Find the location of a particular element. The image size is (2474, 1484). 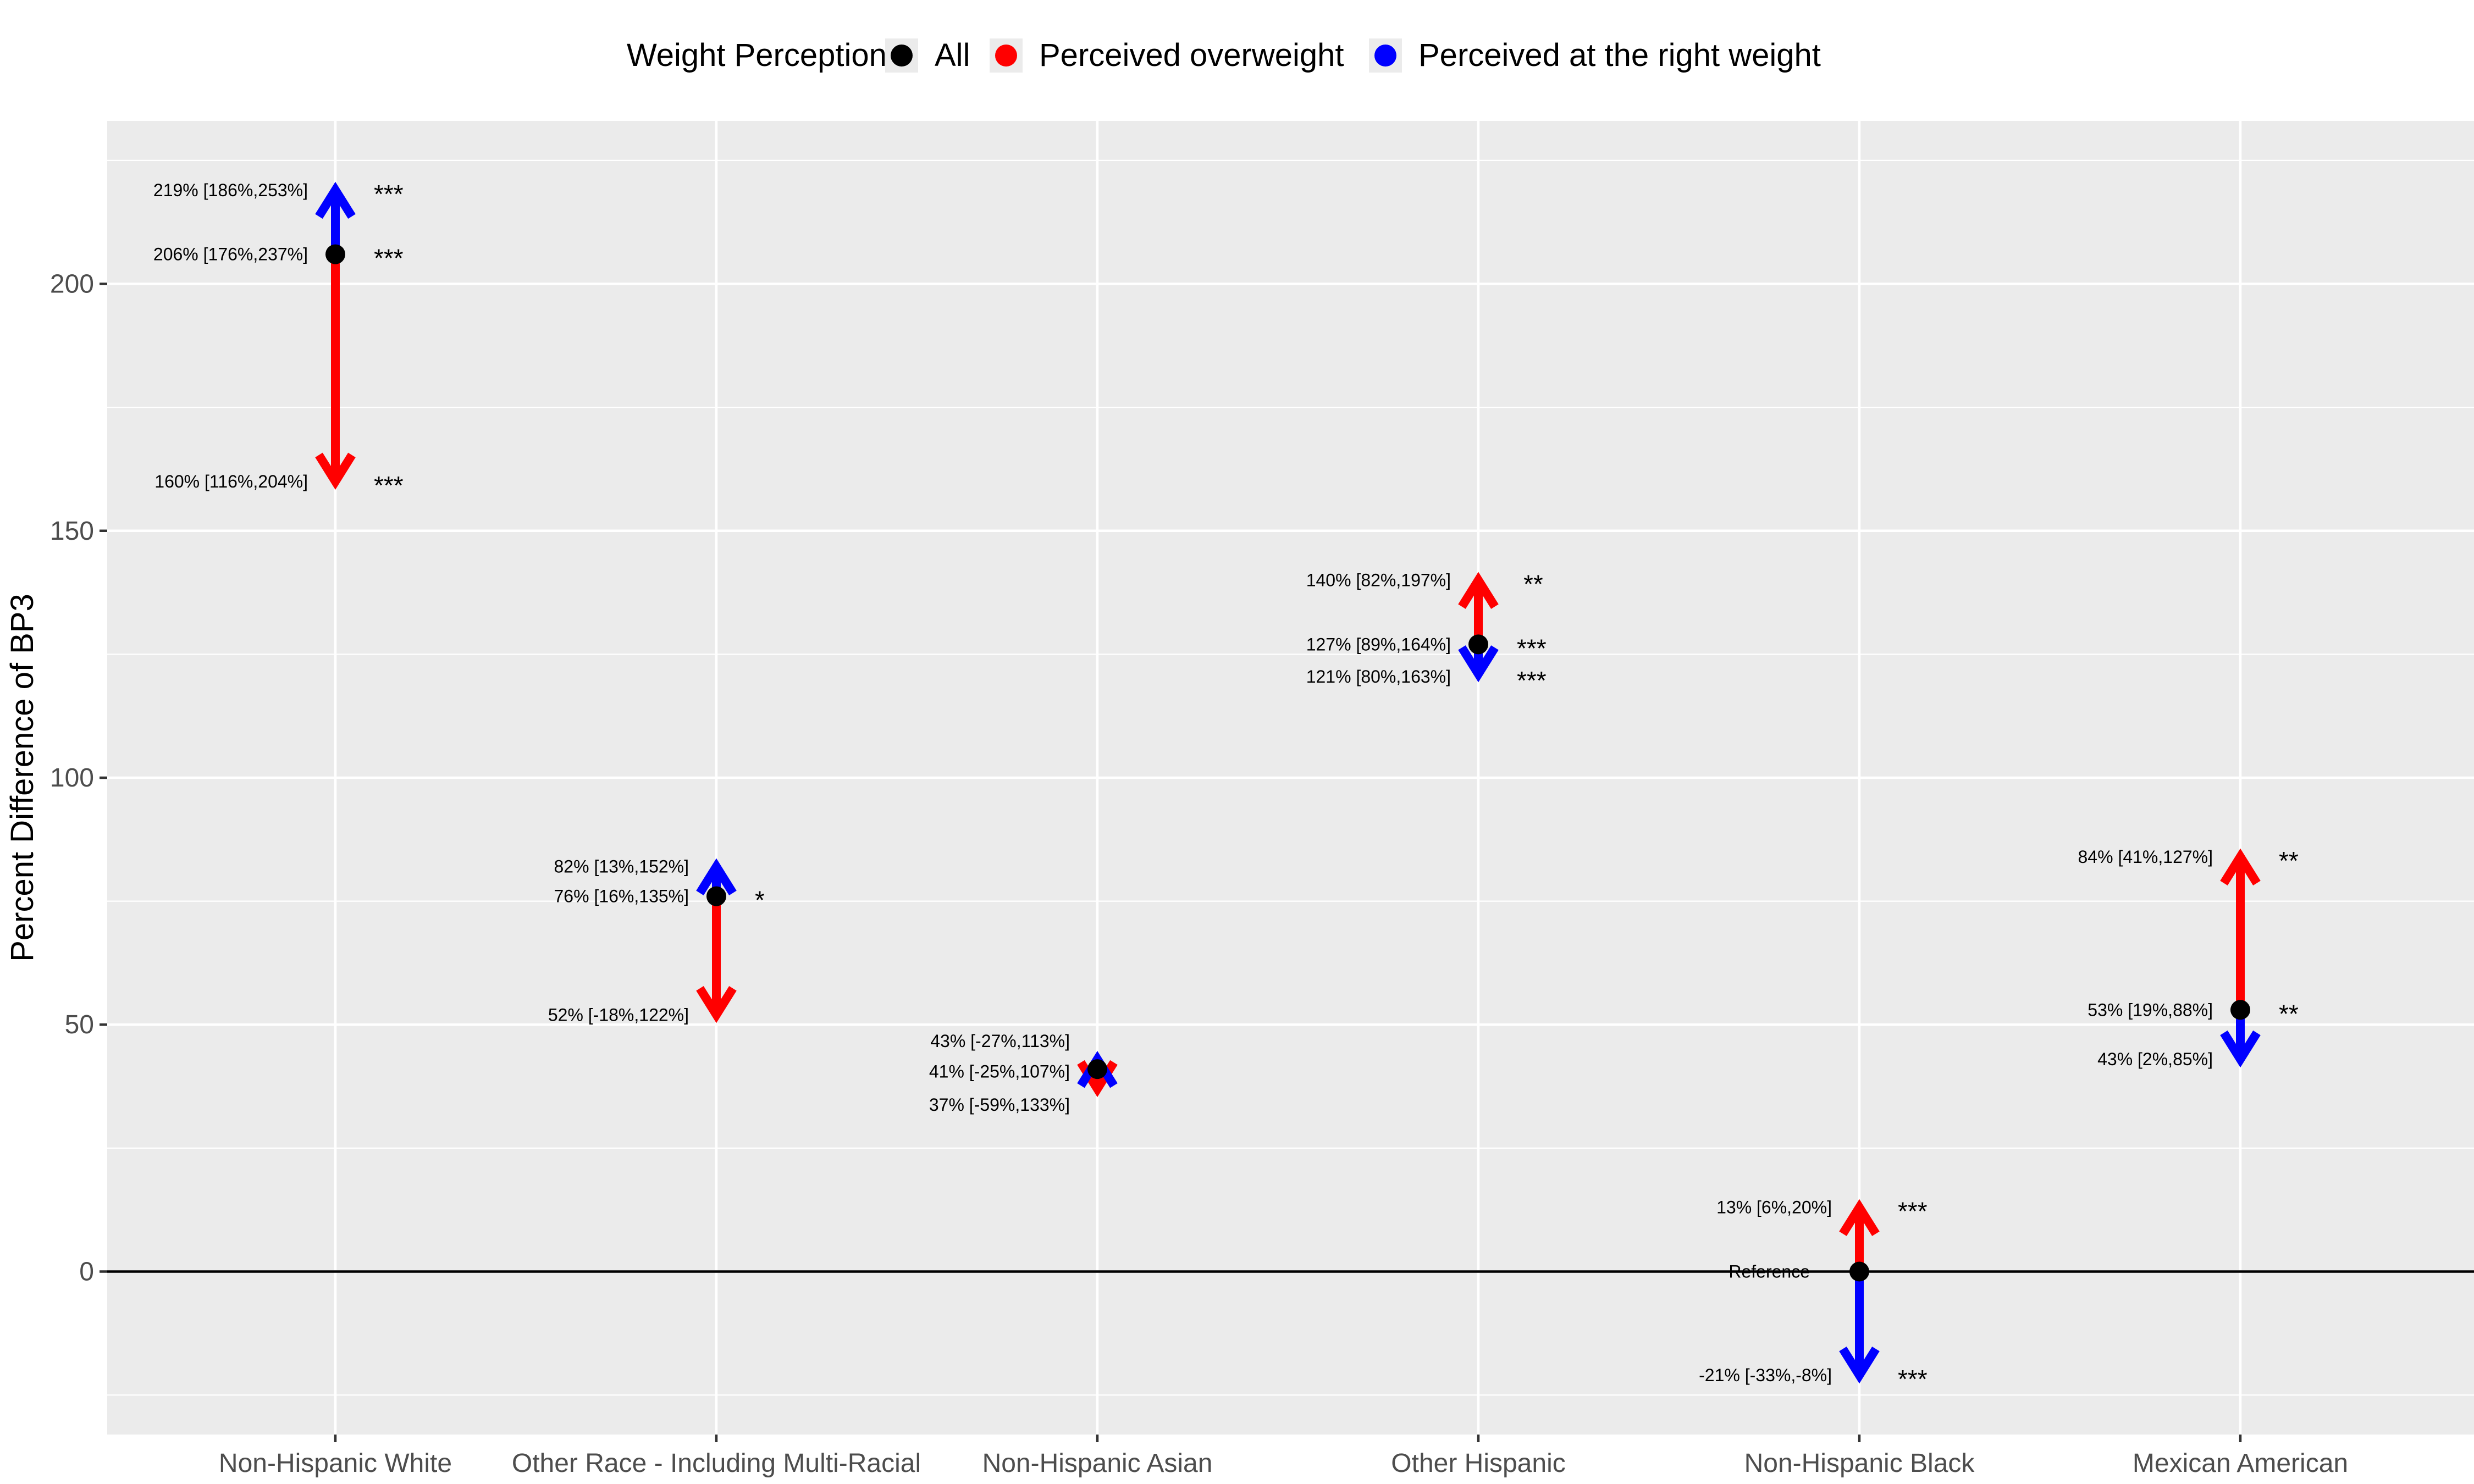

value-label: 206% [176%,237%] is located at coordinates (231, 254).